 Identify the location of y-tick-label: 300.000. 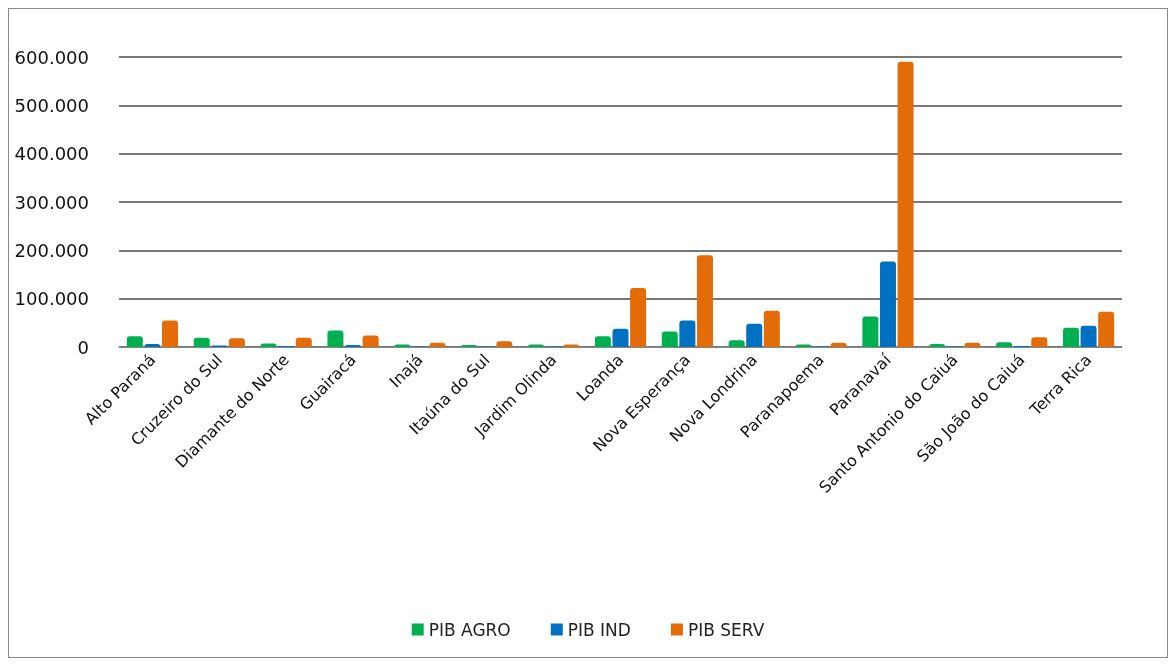
(51, 202).